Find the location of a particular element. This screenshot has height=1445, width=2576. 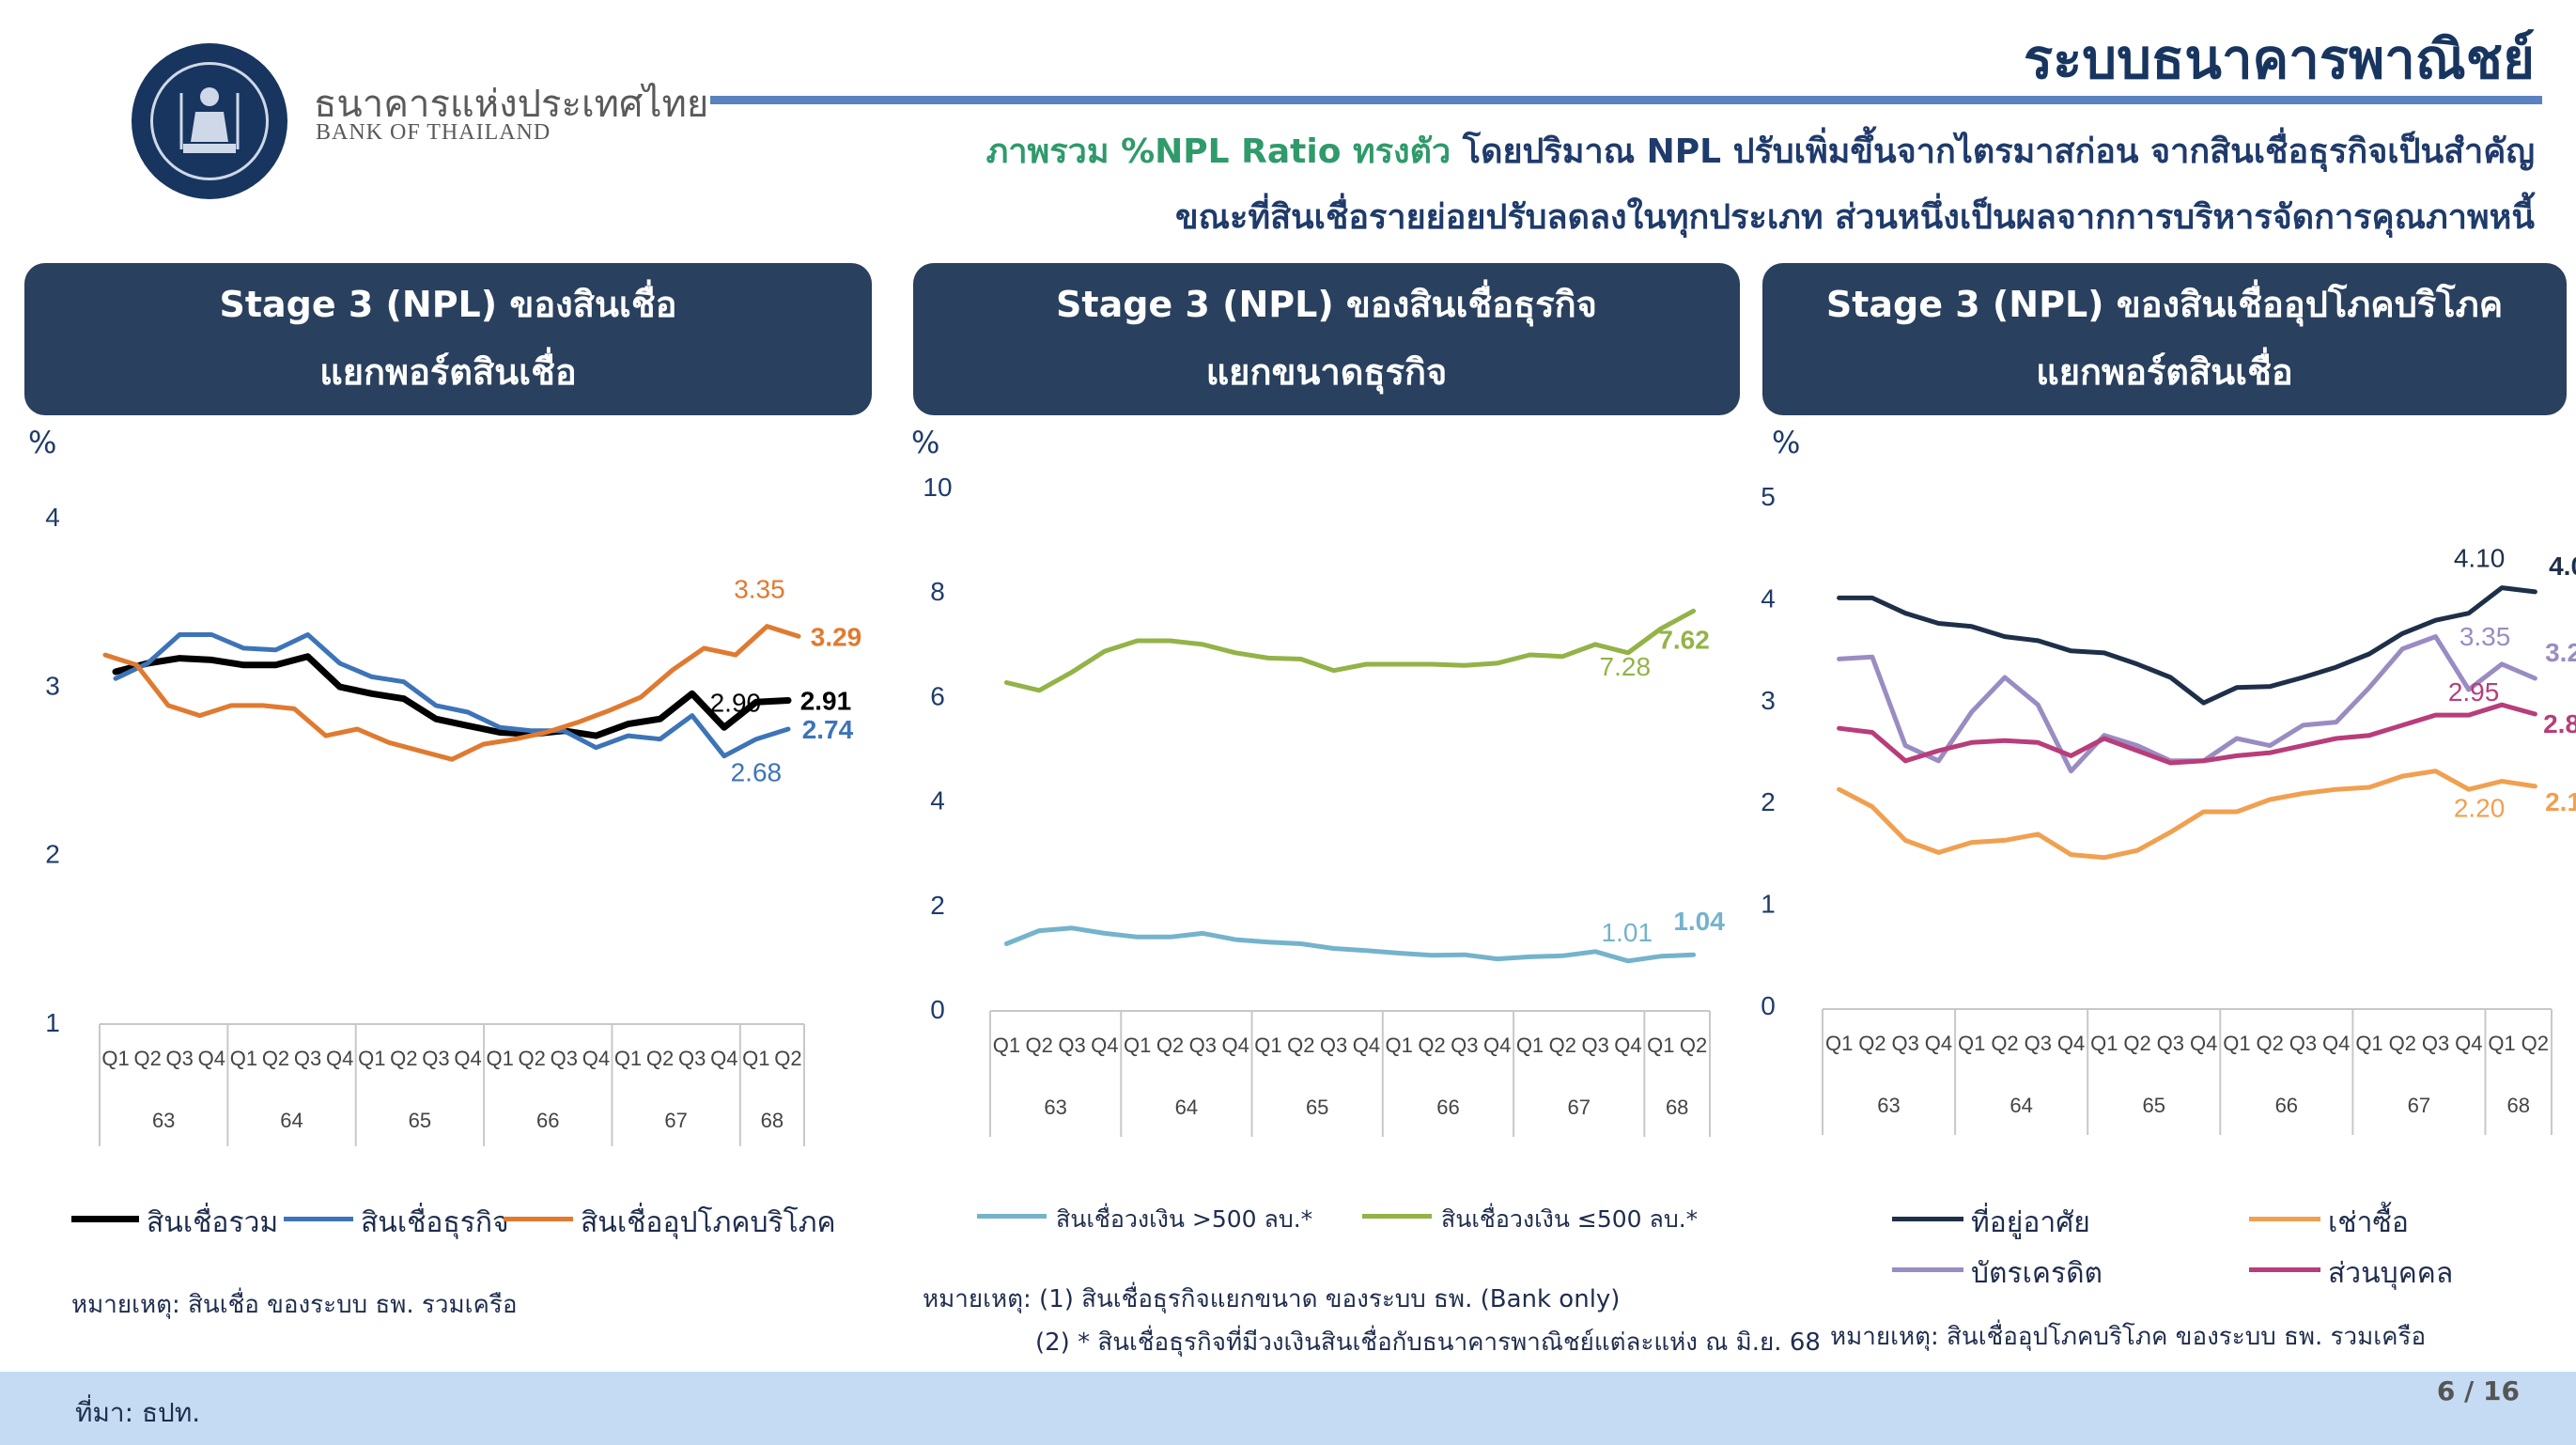

quarter-label-0-21: Q2 is located at coordinates (788, 1058).